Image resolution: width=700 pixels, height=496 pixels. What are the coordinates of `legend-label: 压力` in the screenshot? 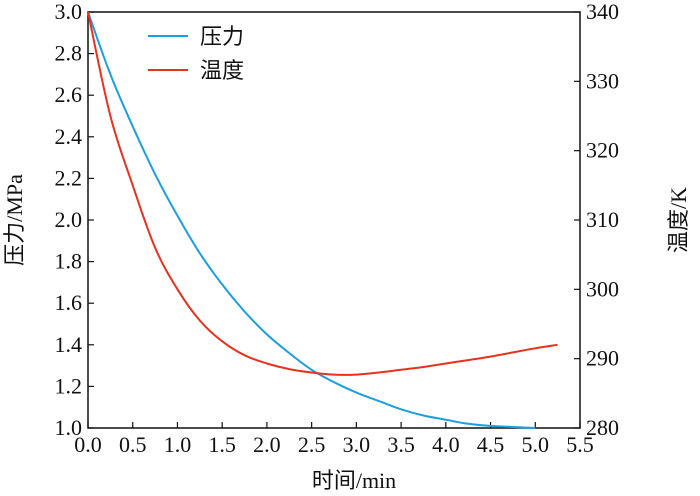 It's located at (222, 36).